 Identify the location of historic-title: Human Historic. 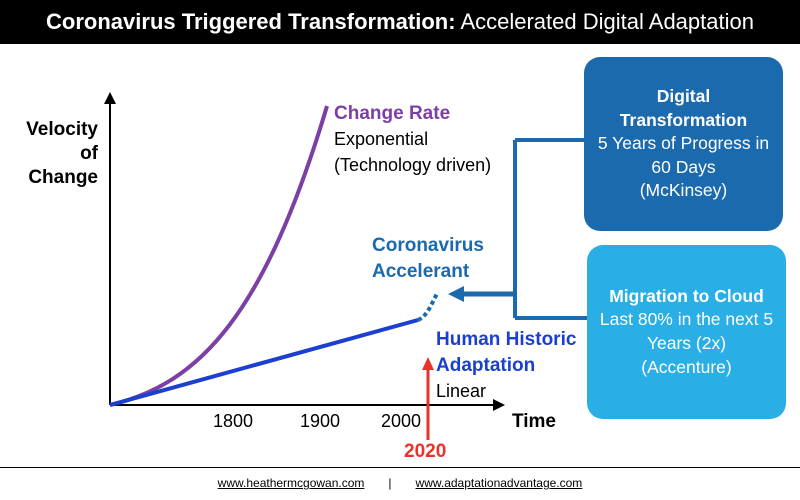
(506, 339).